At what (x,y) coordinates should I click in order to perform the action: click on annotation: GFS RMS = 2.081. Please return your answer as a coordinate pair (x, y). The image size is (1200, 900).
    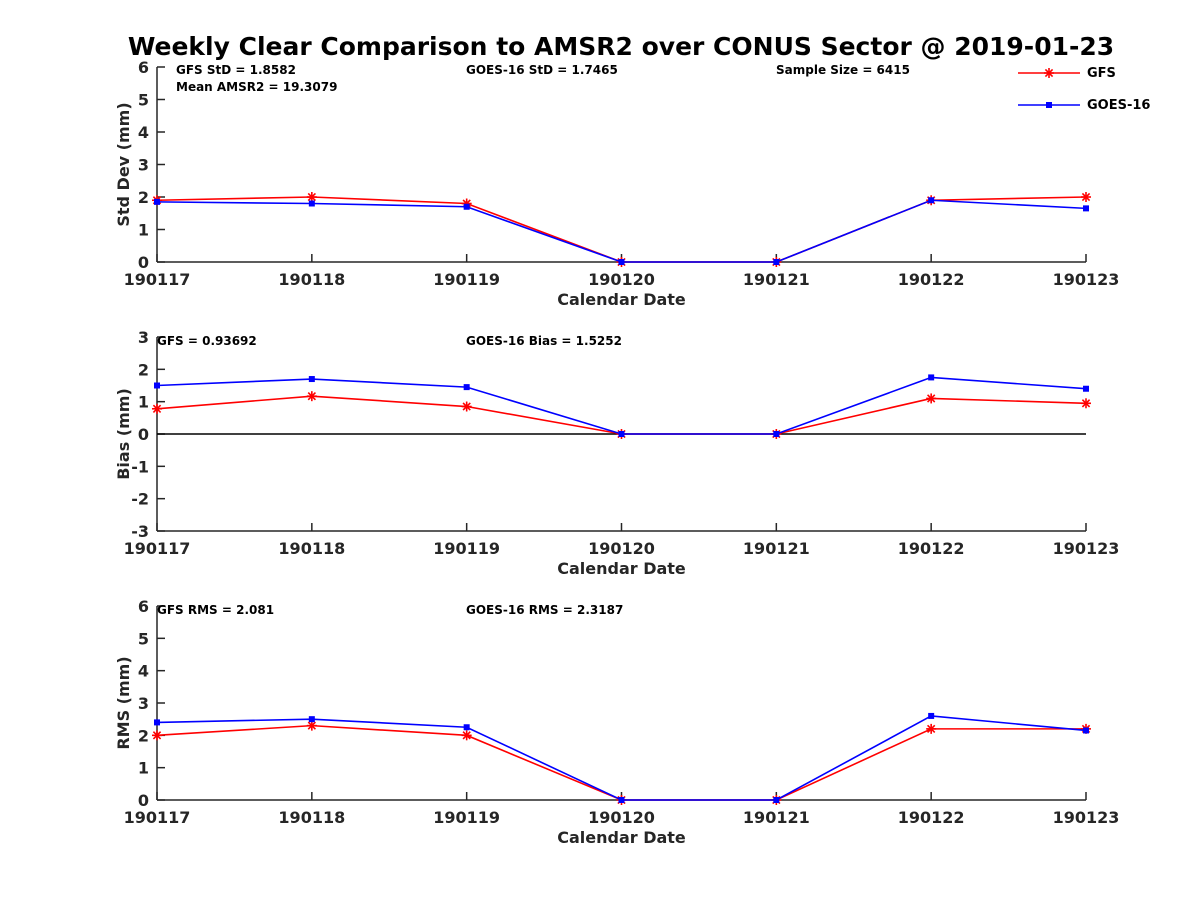
    Looking at the image, I should click on (215, 610).